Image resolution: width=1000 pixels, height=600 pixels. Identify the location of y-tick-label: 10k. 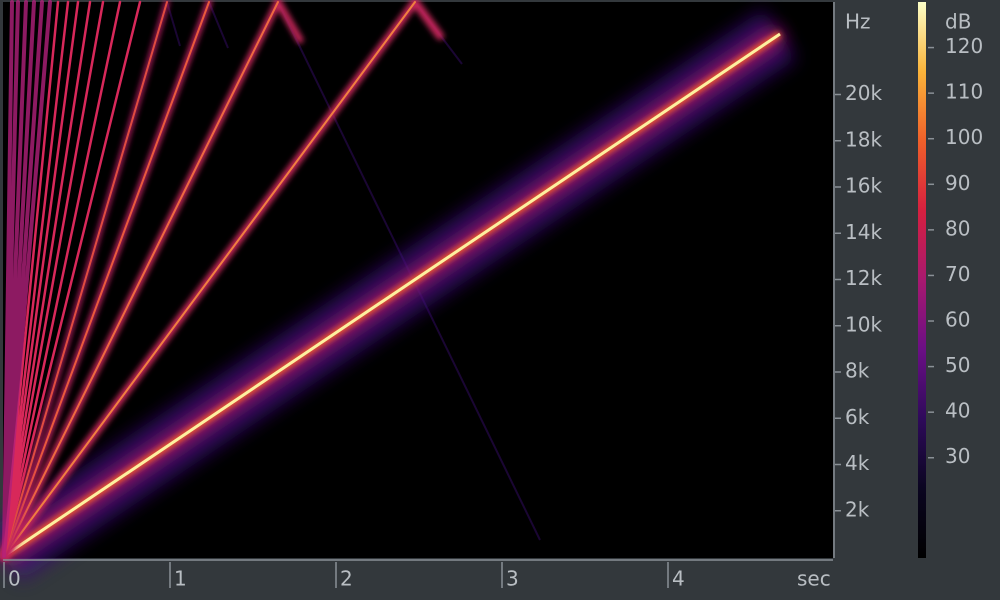
(863, 324).